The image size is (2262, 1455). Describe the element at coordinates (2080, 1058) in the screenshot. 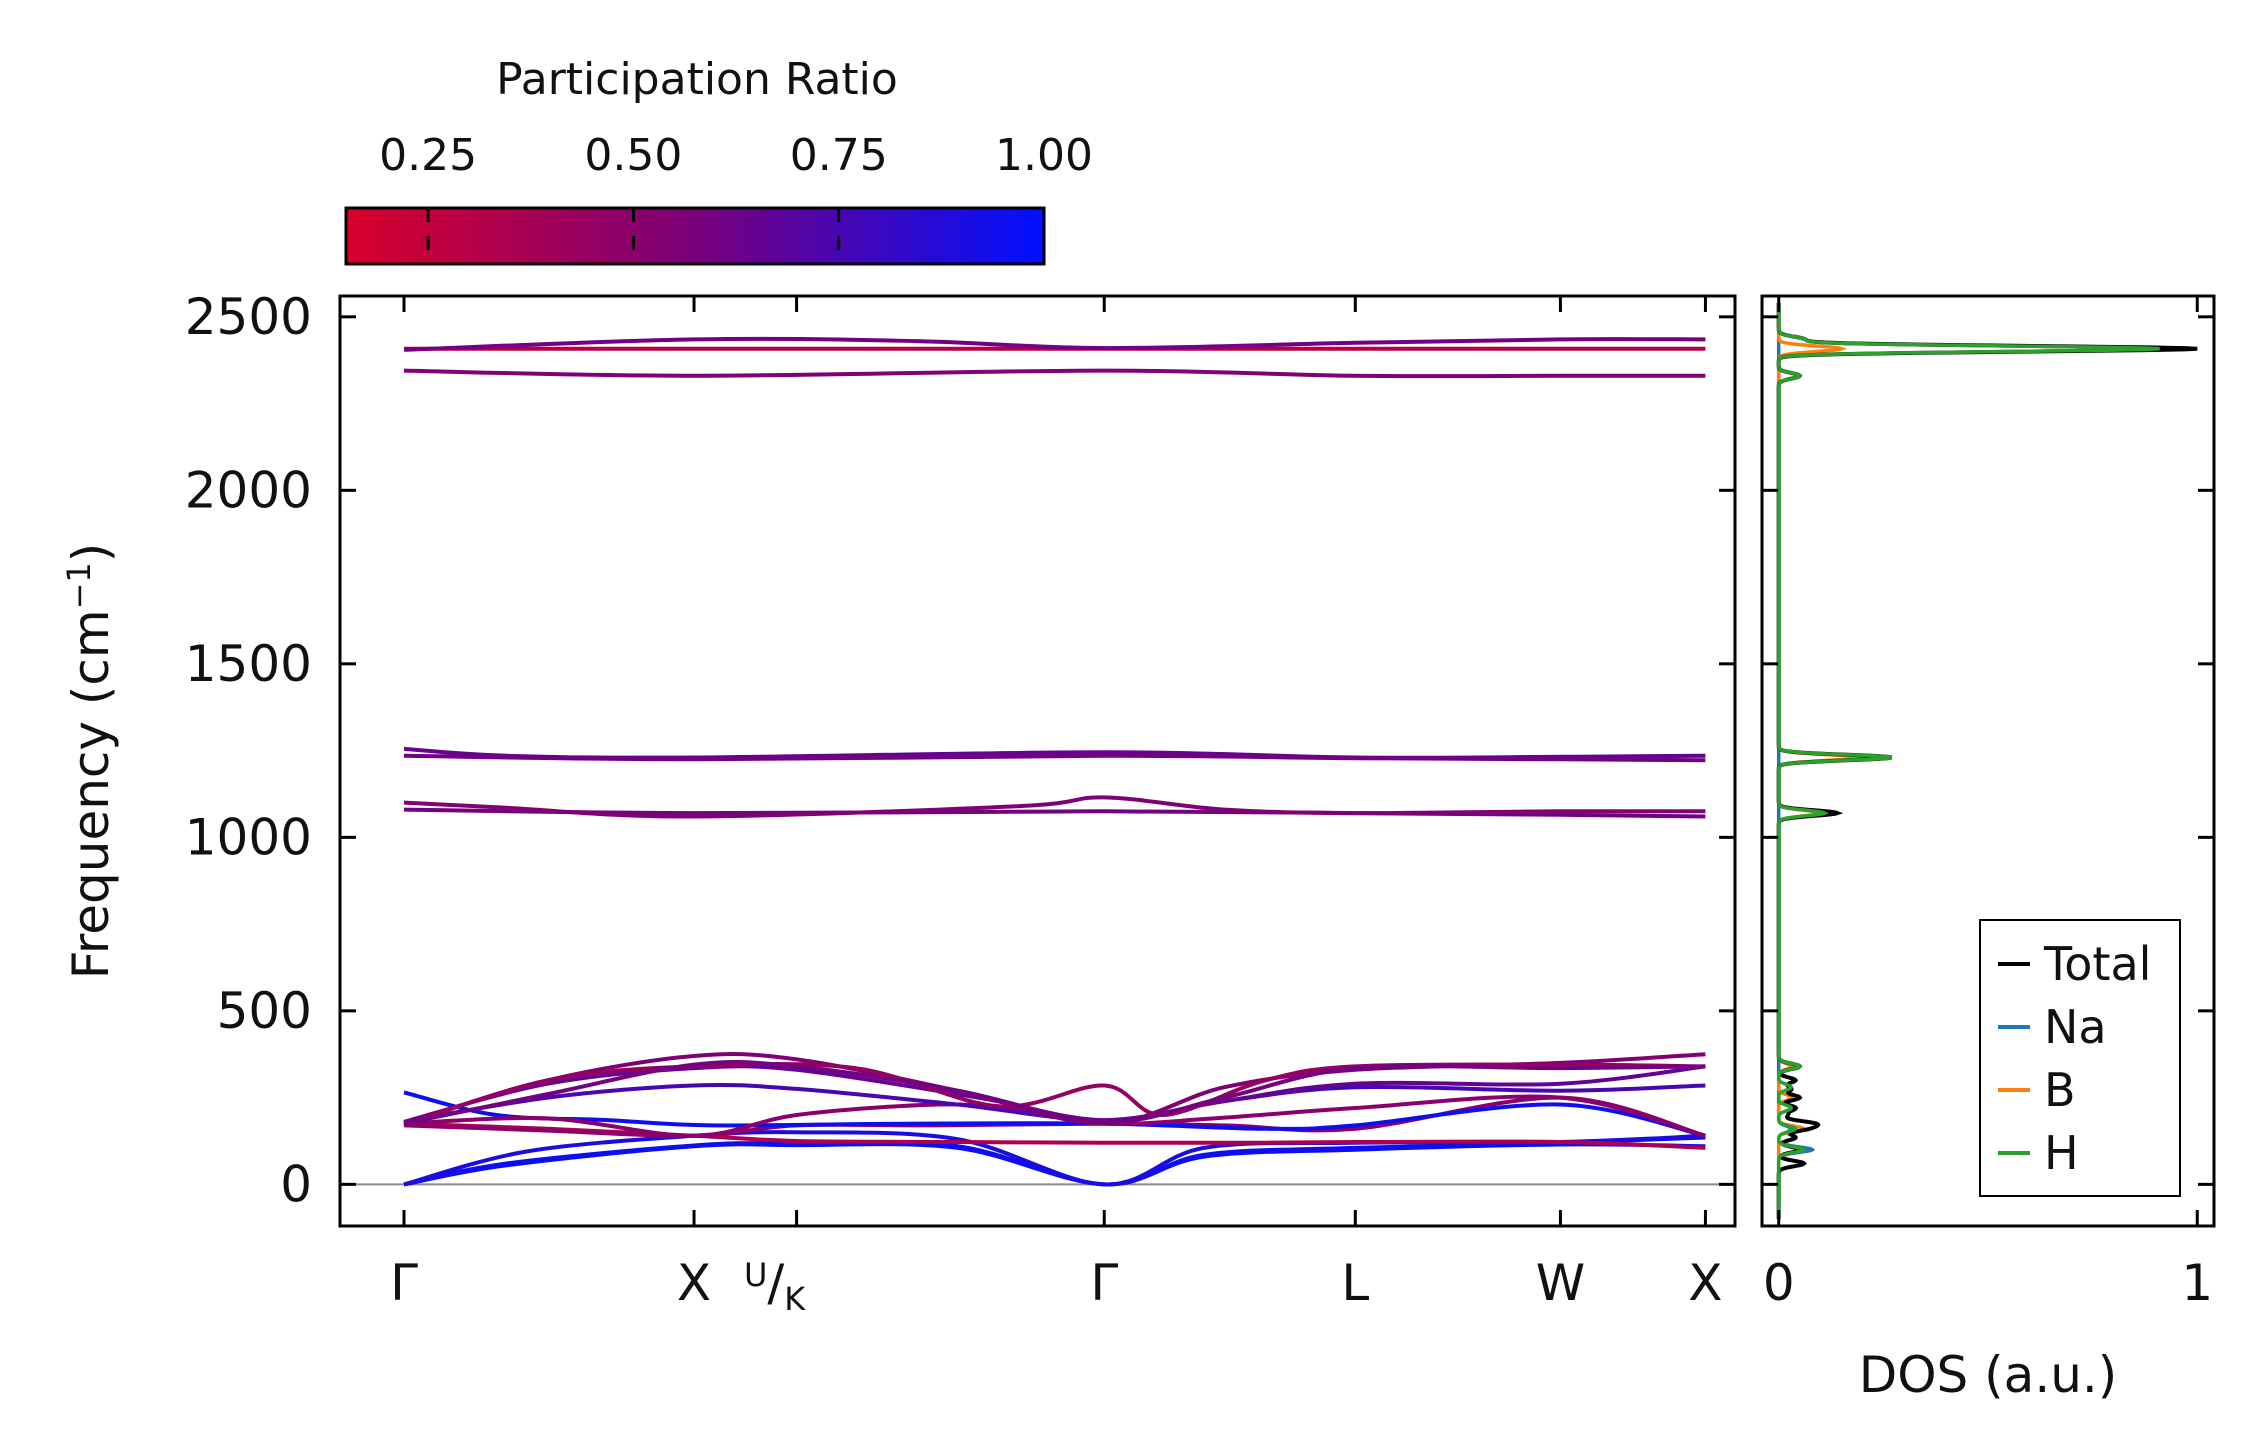

I see `dos-legend: Total Na BH` at that location.